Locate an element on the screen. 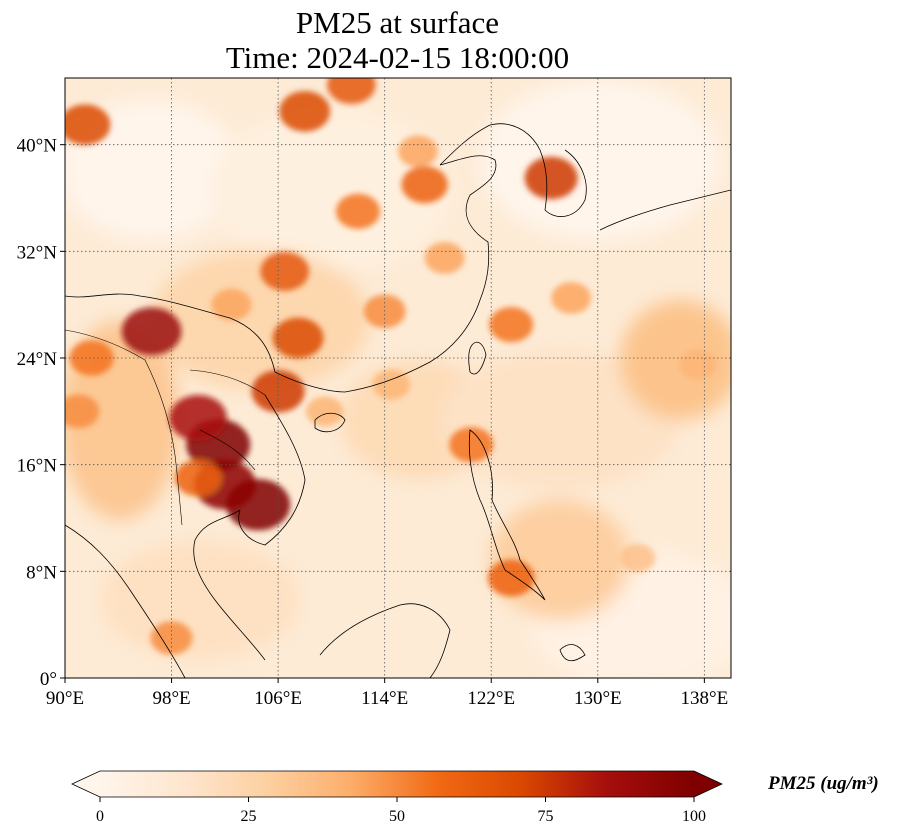  inland-borders is located at coordinates (227, 420).